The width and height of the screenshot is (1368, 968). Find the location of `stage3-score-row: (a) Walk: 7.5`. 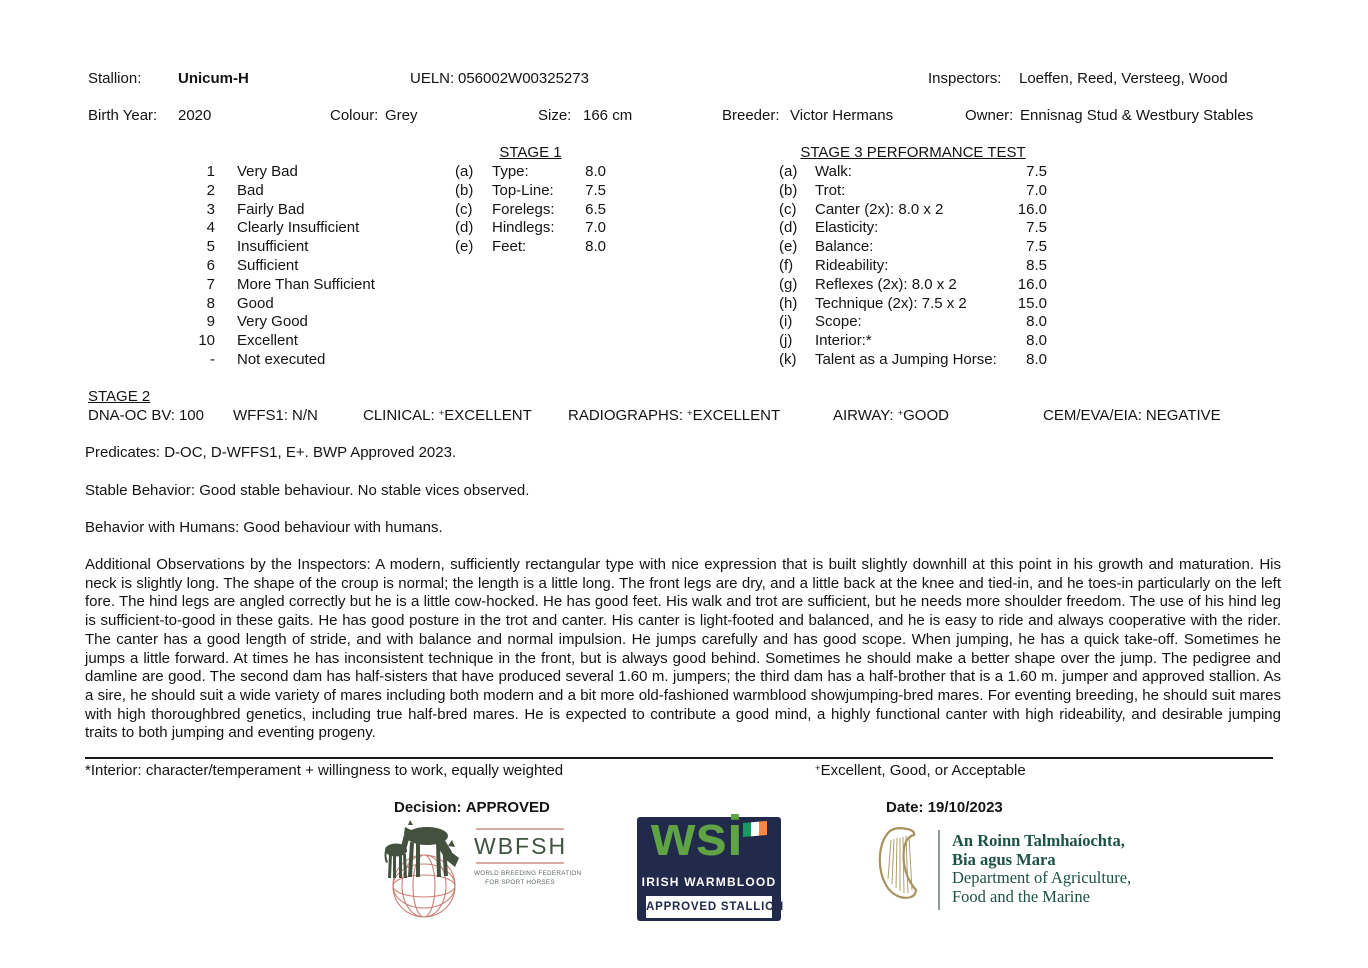

stage3-score-row: (a) Walk: 7.5 is located at coordinates (913, 172).